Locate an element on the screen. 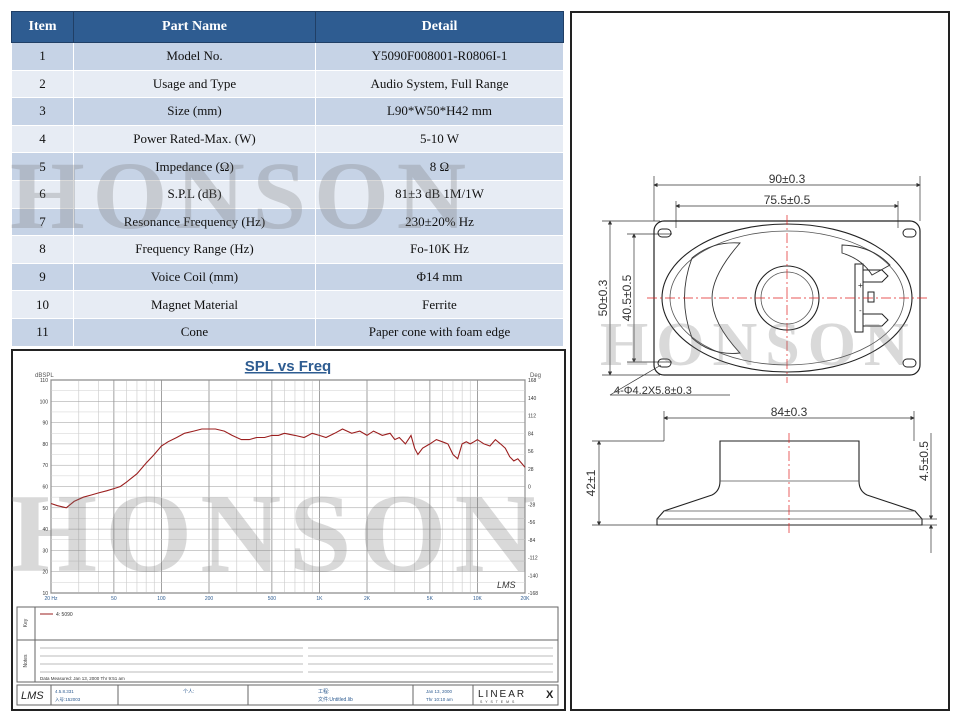  footer-file-label: 文件:Untitled.lib is located at coordinates (335, 699).